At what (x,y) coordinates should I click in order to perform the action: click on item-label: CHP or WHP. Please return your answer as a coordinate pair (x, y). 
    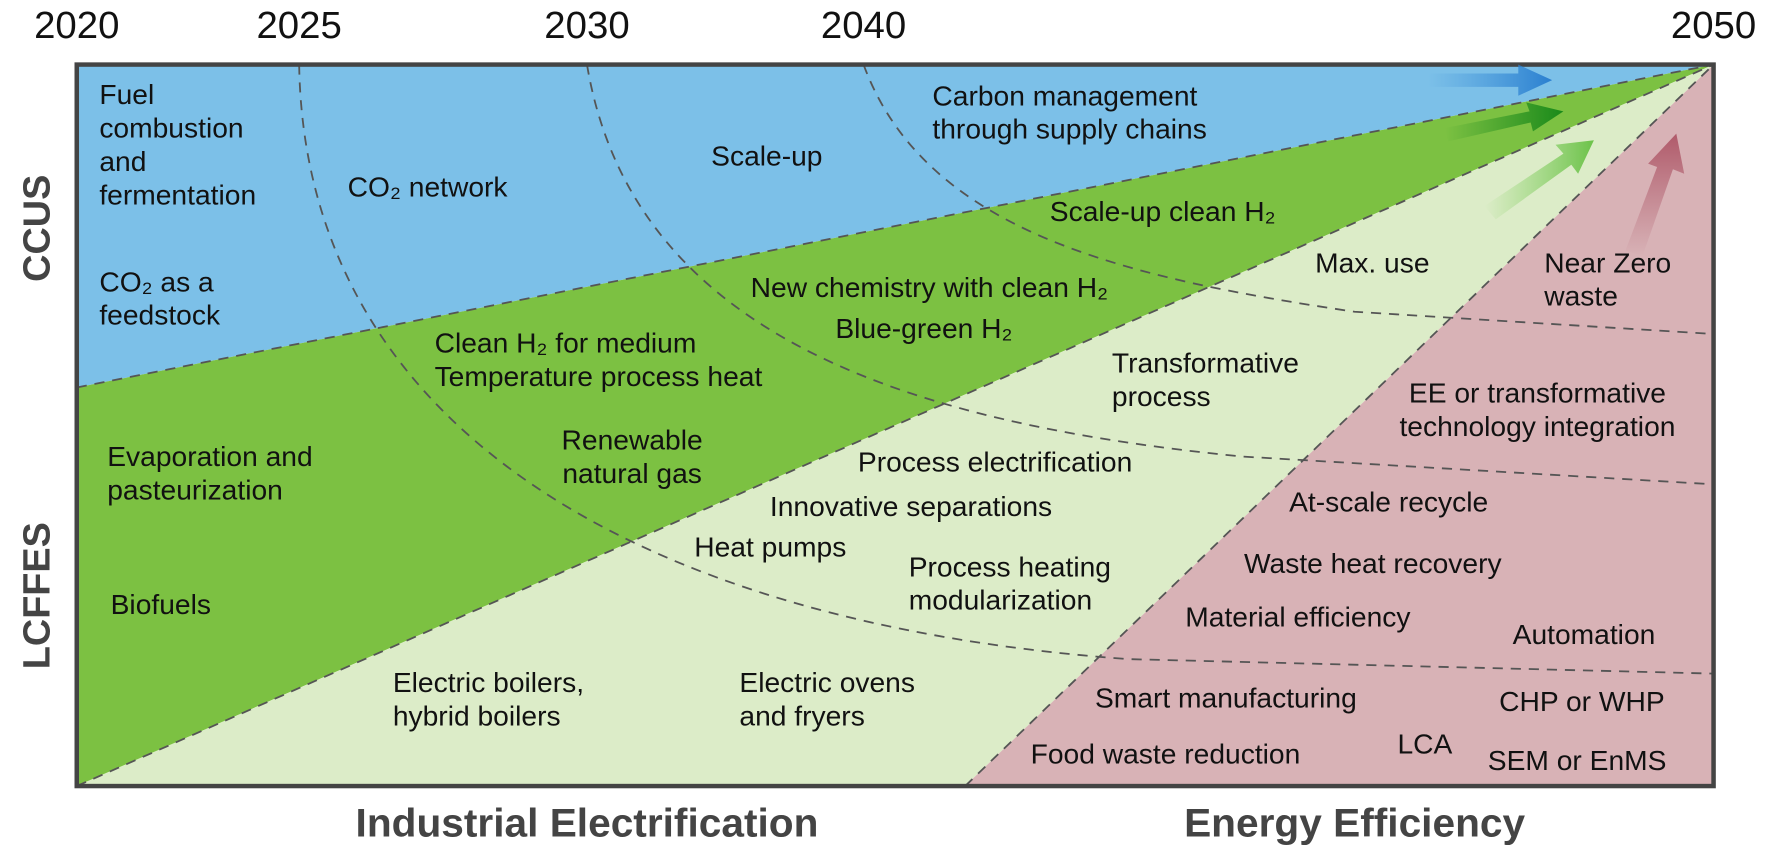
    Looking at the image, I should click on (1582, 701).